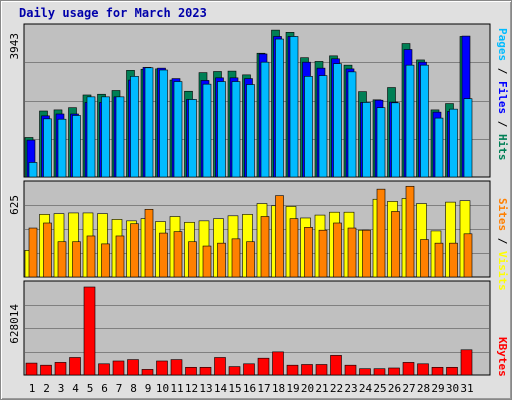 The width and height of the screenshot is (512, 400). What do you see at coordinates (307, 388) in the screenshot?
I see `day-label-20: 20` at bounding box center [307, 388].